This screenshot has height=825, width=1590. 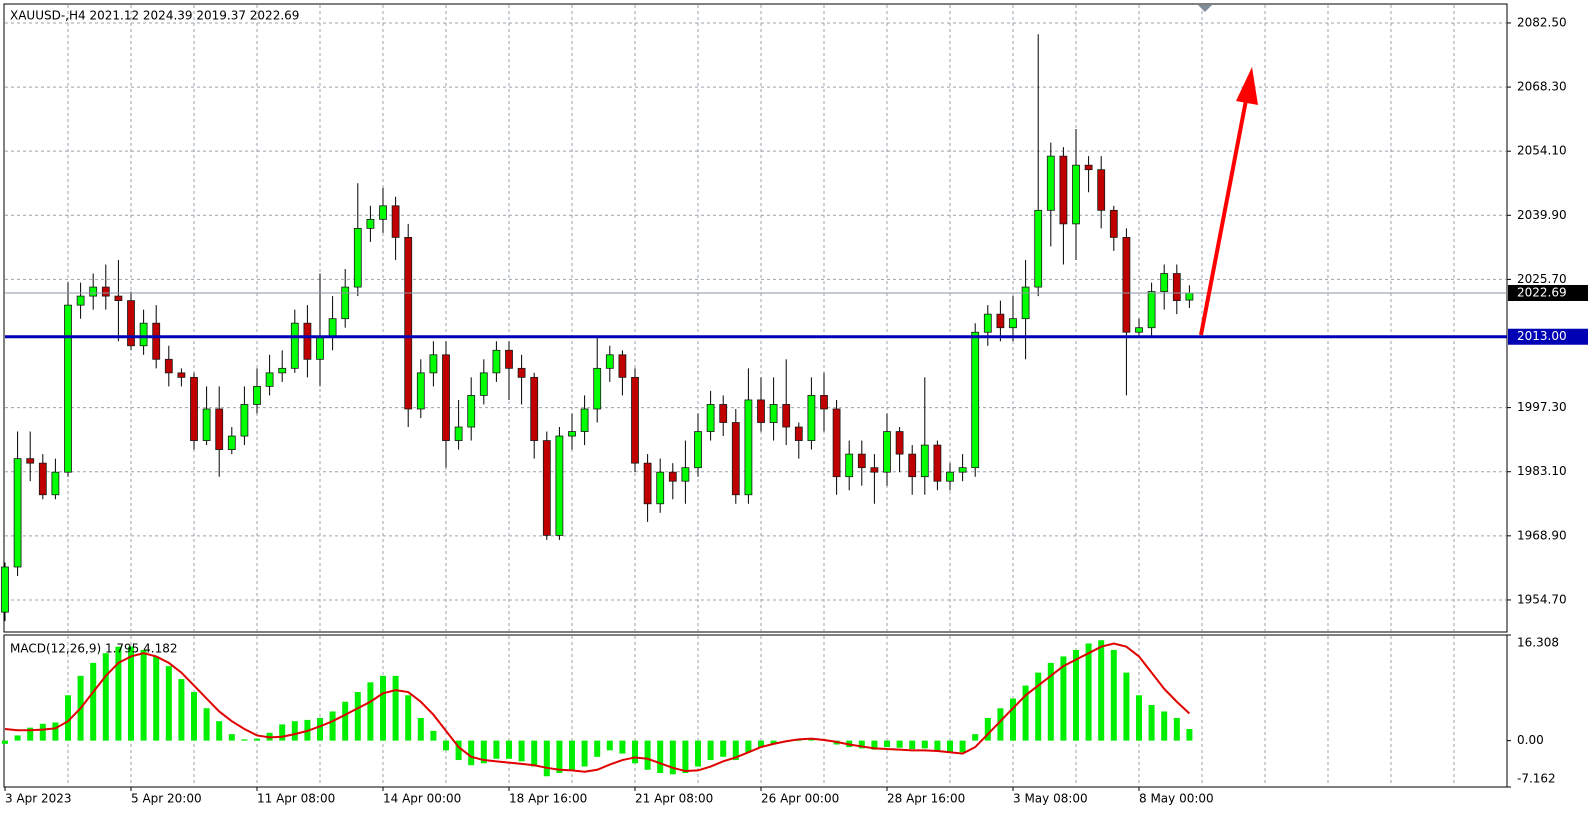 What do you see at coordinates (296, 799) in the screenshot?
I see `x-tick-label: 11 Apr 08:00` at bounding box center [296, 799].